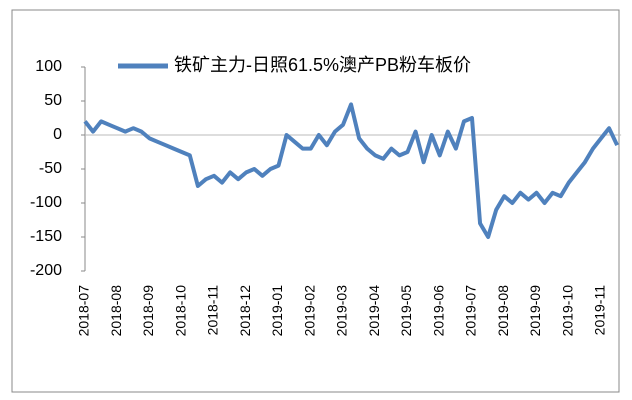 The width and height of the screenshot is (632, 400). Describe the element at coordinates (46, 236) in the screenshot. I see `y-tick-label: -150` at that location.